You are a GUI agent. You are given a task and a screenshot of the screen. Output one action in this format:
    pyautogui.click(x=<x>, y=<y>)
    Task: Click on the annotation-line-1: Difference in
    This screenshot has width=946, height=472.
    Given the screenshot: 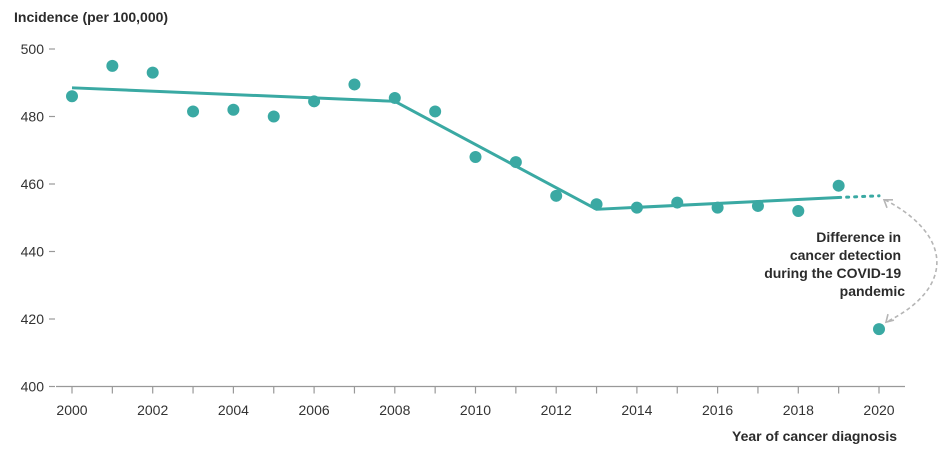 What is the action you would take?
    pyautogui.click(x=858, y=237)
    